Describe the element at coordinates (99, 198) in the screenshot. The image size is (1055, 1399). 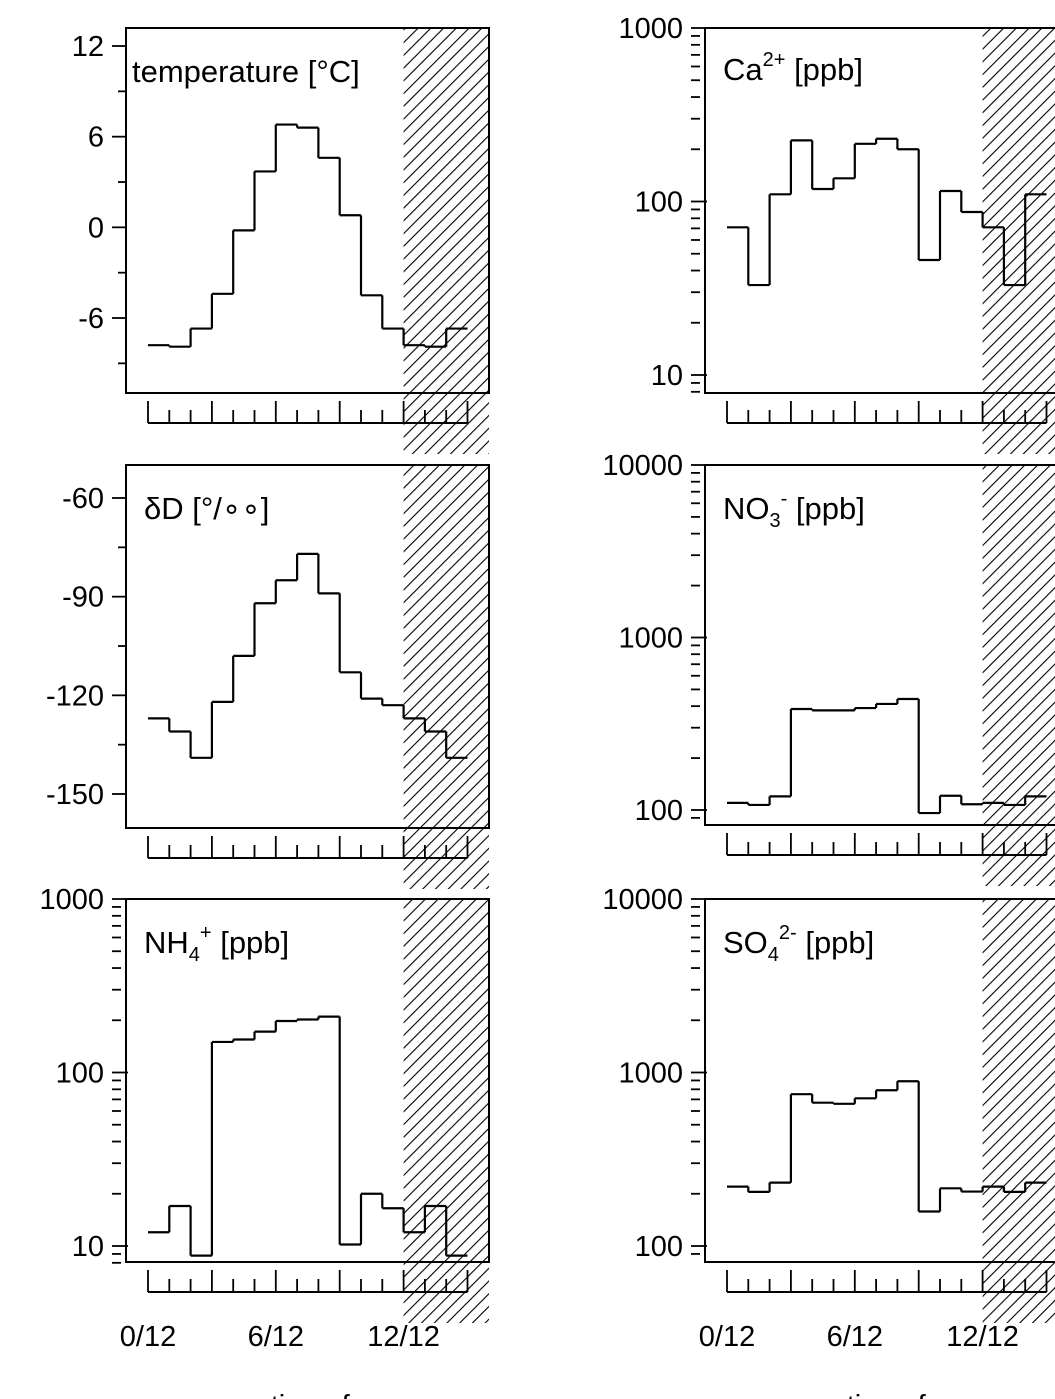
I see `y-axis: -6 0 6 12` at that location.